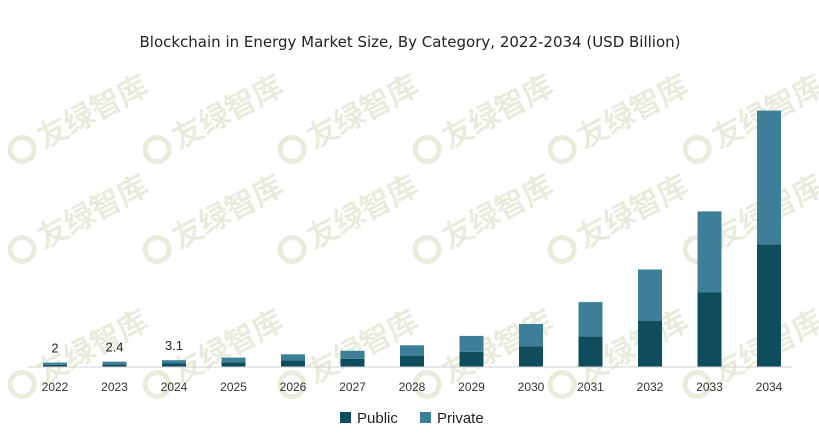  I want to click on x-tick-label: 2030, so click(531, 387).